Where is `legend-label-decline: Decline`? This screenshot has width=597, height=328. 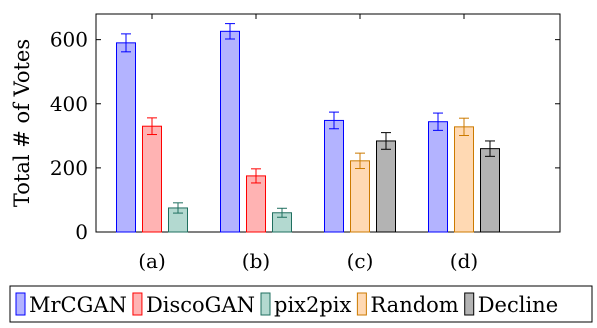 legend-label-decline: Decline is located at coordinates (518, 305).